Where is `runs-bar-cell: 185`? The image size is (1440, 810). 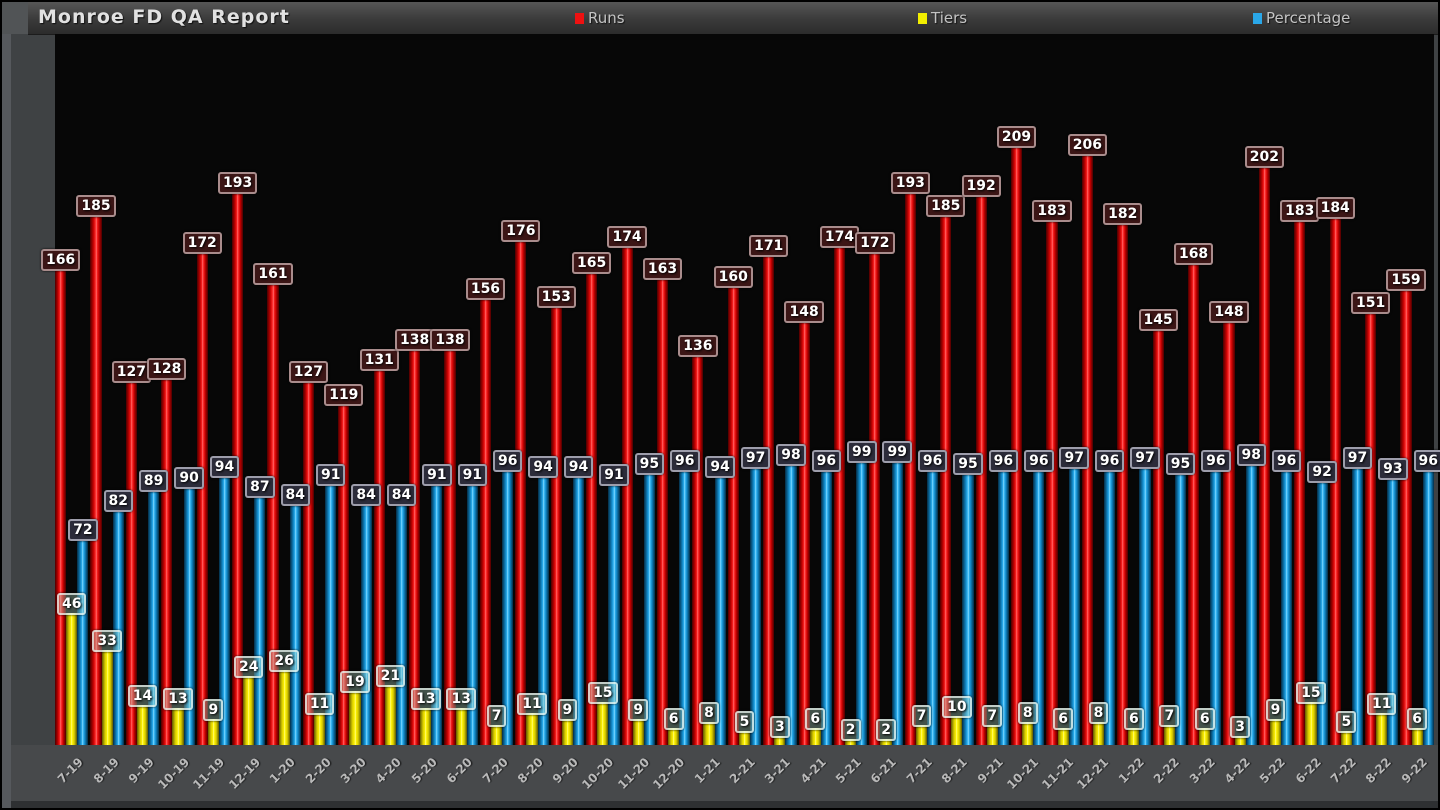 runs-bar-cell: 185 is located at coordinates (946, 389).